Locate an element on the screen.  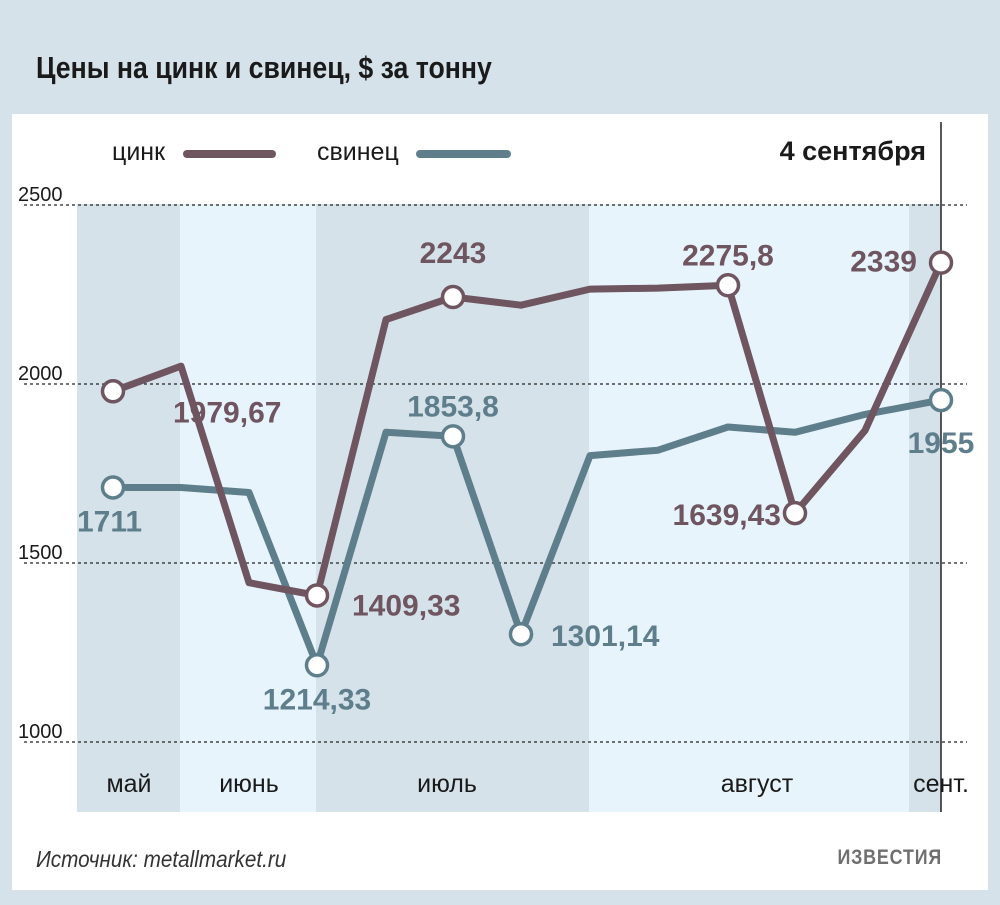
month-label: июнь is located at coordinates (249, 784).